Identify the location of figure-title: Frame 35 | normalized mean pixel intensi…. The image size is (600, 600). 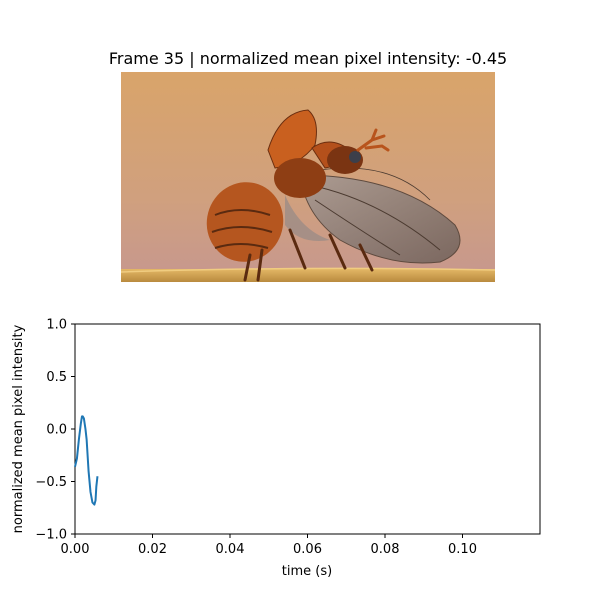
(308, 58).